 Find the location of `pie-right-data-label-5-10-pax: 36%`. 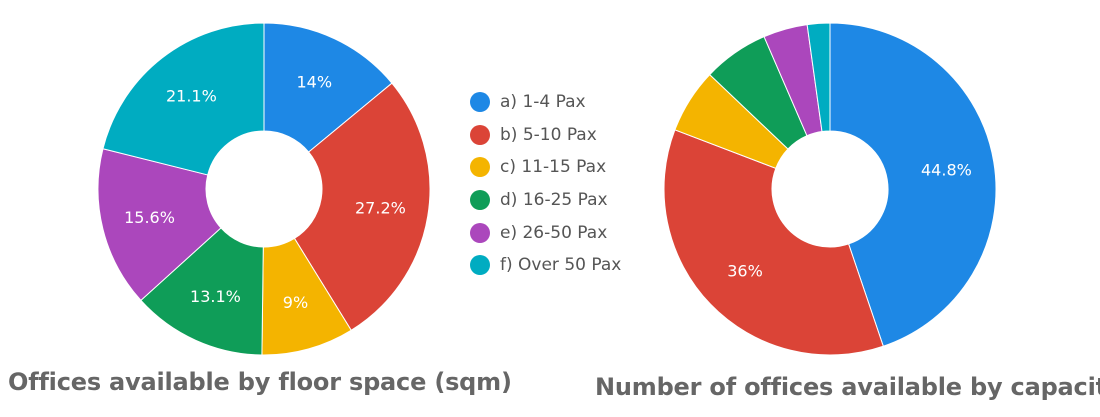

pie-right-data-label-5-10-pax: 36% is located at coordinates (745, 270).